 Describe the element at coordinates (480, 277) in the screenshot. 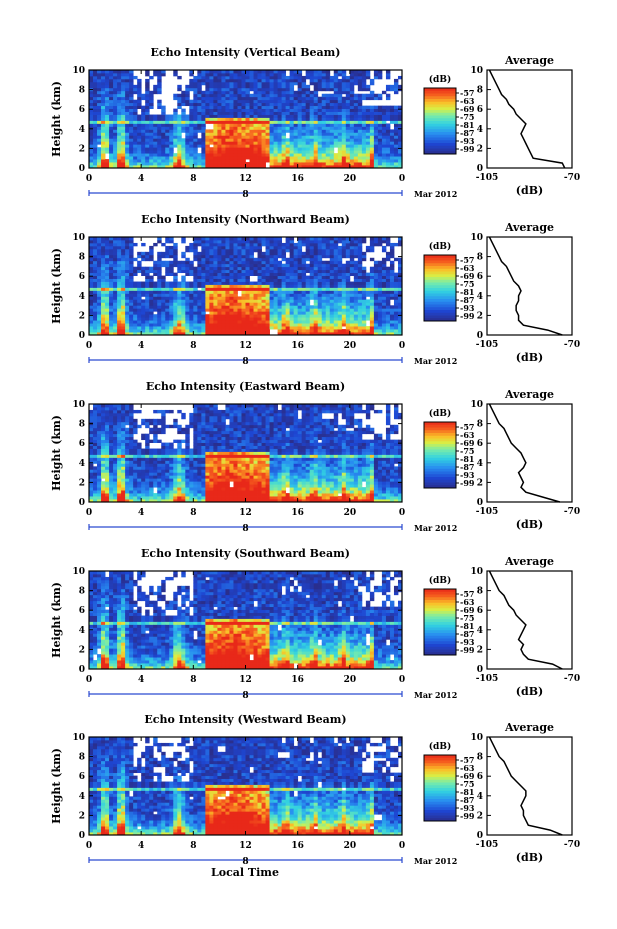

I see `avg-y-tick-label: 6` at that location.